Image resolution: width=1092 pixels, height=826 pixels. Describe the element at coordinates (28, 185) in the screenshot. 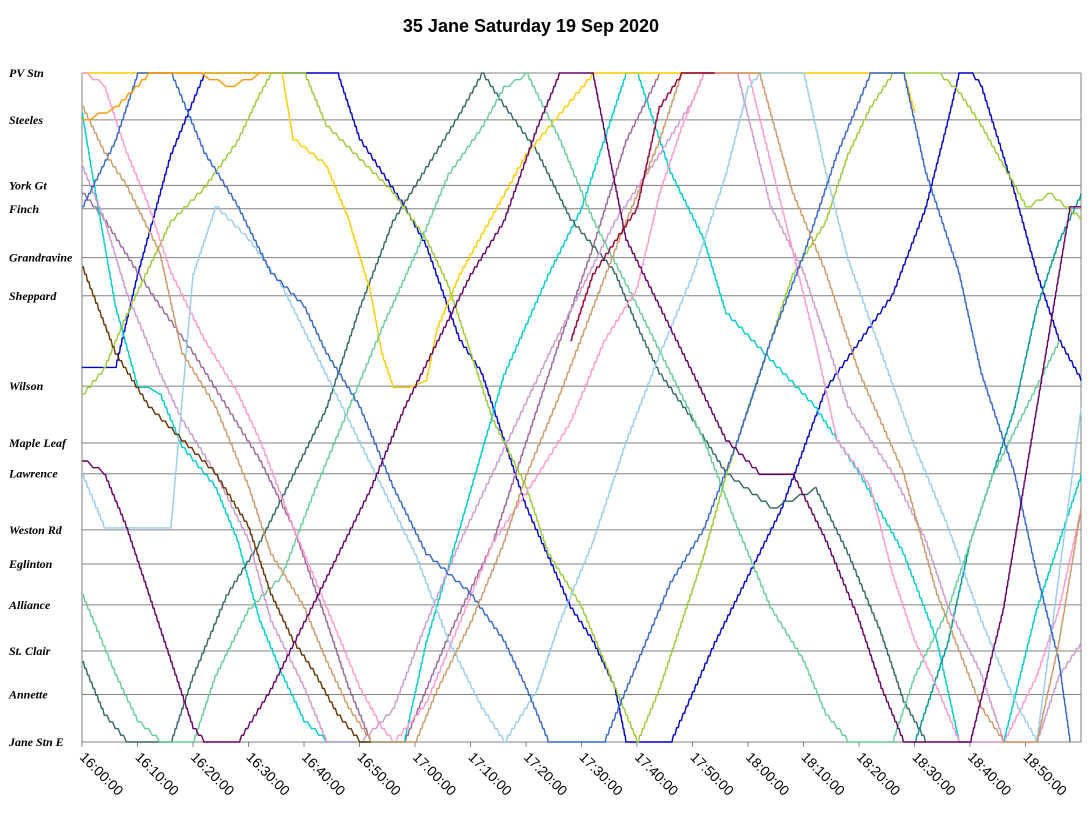

I see `stop-label: York Gt` at that location.